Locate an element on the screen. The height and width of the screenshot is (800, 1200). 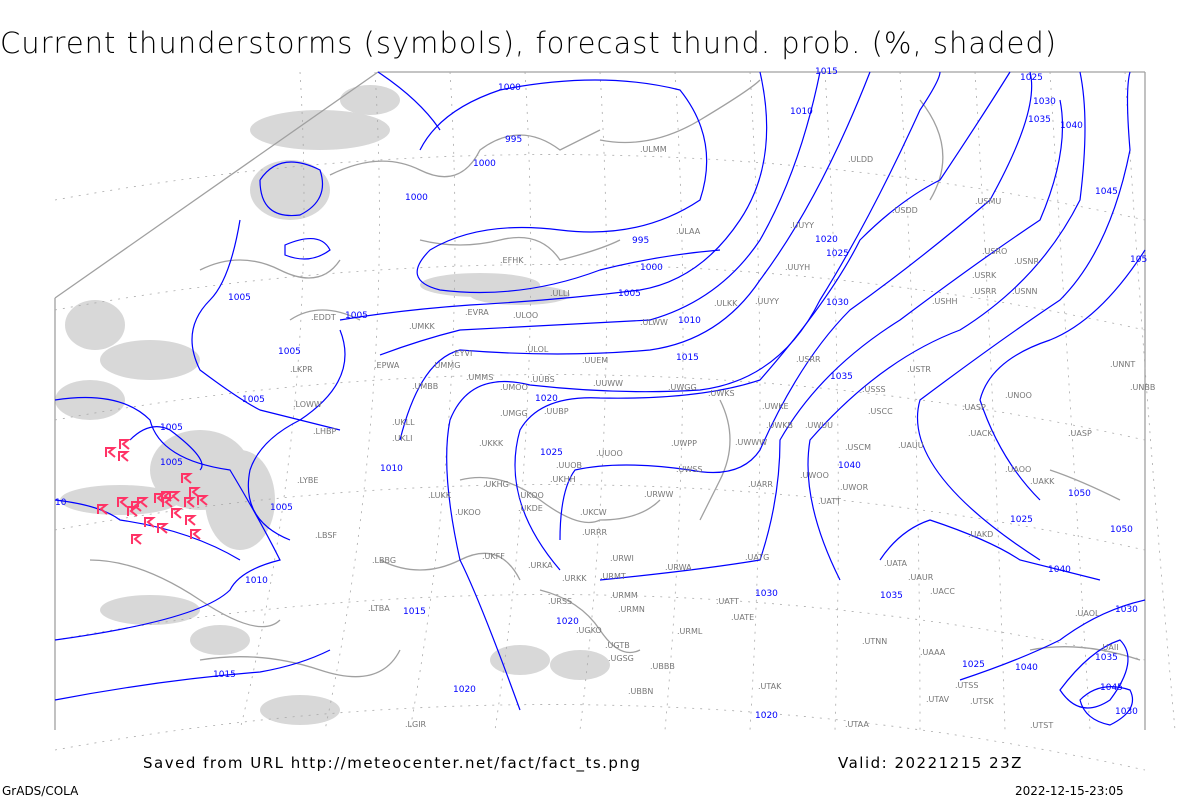
station-label: .LOWW is located at coordinates (307, 404).